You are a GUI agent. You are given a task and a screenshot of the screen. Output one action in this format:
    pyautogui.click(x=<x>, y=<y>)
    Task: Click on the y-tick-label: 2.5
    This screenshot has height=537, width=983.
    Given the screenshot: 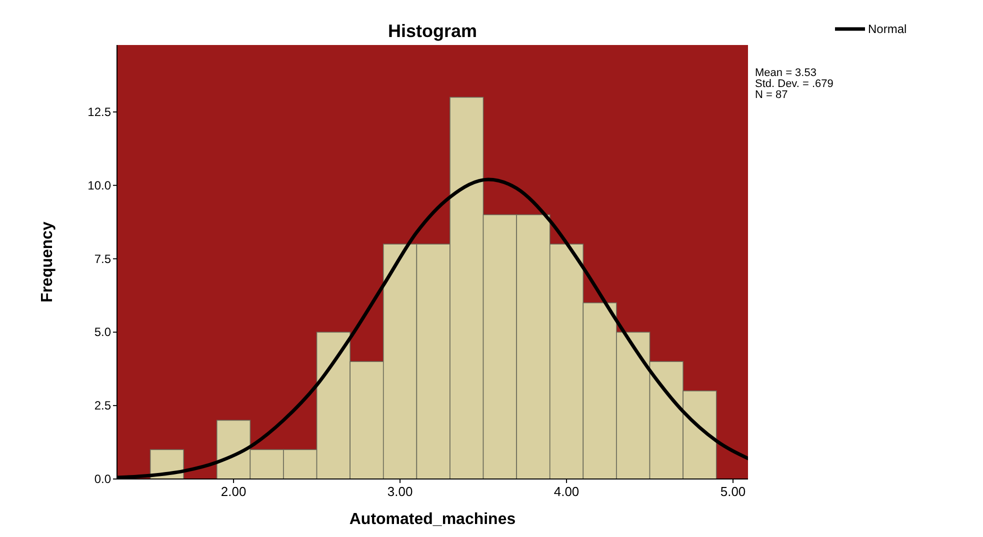 What is the action you would take?
    pyautogui.click(x=103, y=405)
    